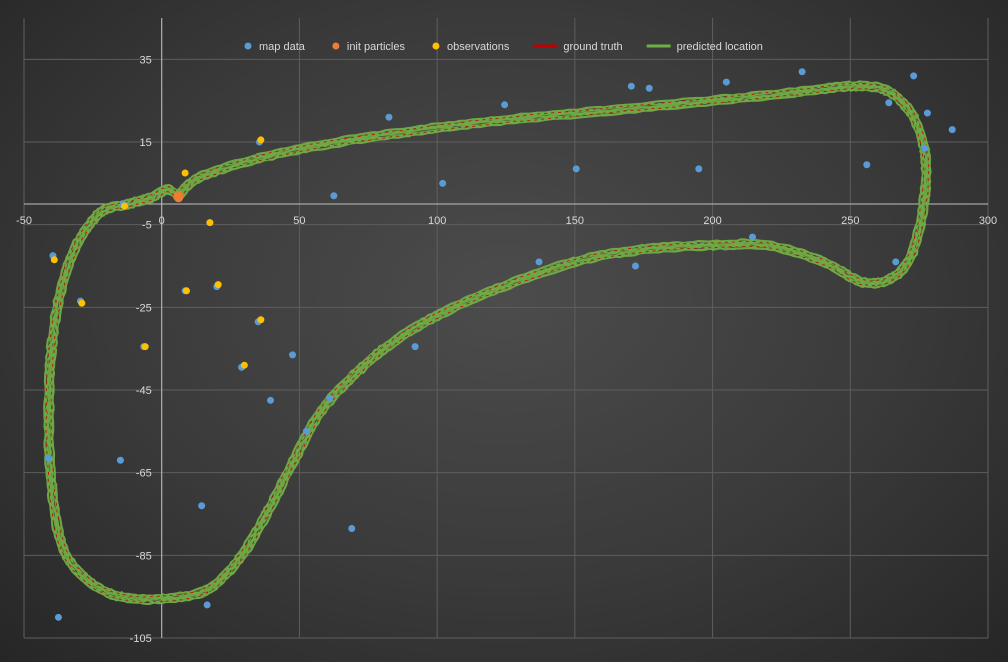 The height and width of the screenshot is (662, 1008). Describe the element at coordinates (145, 143) in the screenshot. I see `y-tick-label: 15` at that location.